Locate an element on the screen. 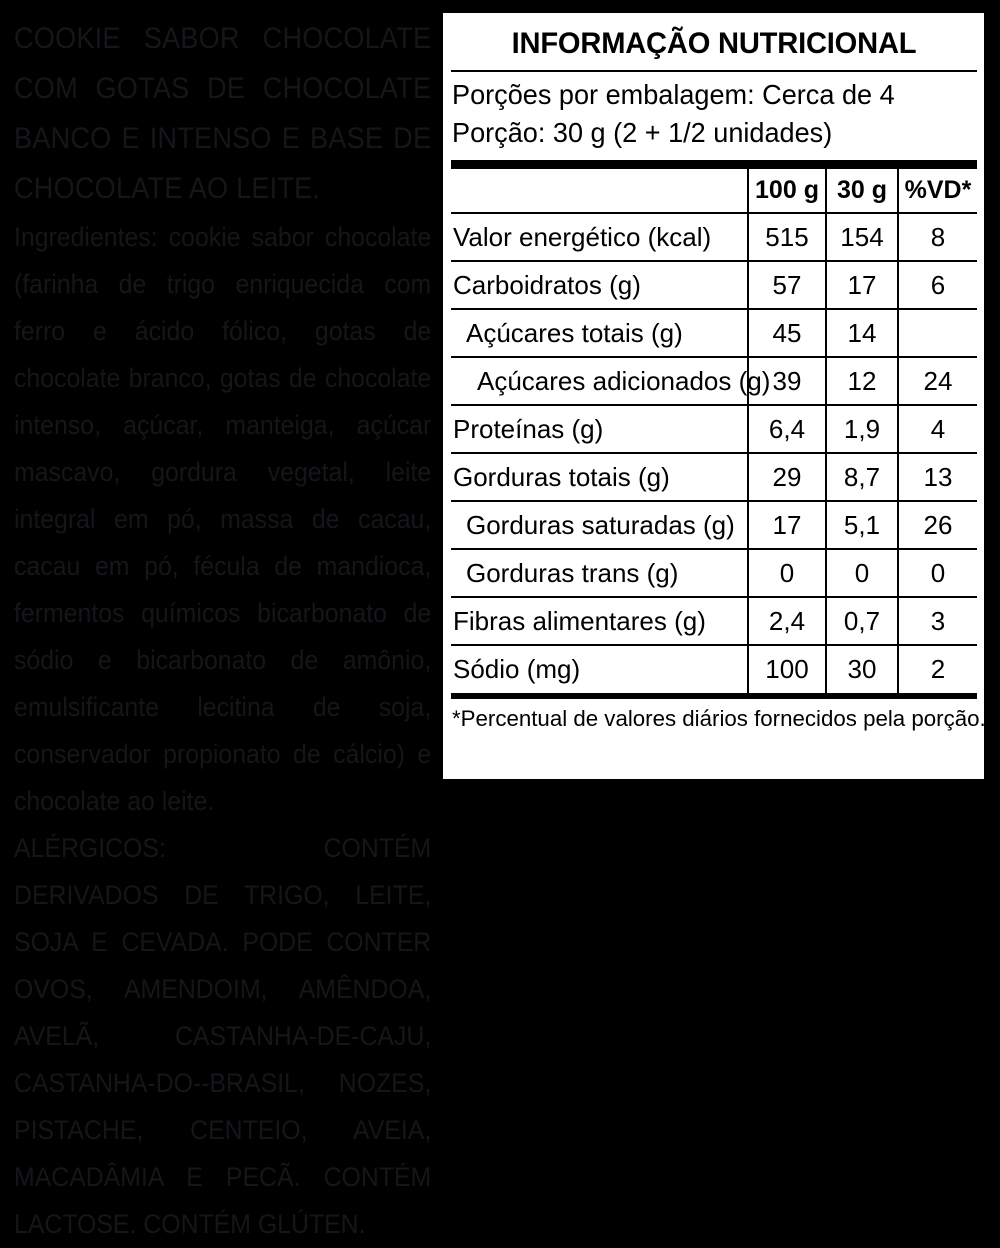  nutrient-label: Fibras alimentares (g) is located at coordinates (599, 621).